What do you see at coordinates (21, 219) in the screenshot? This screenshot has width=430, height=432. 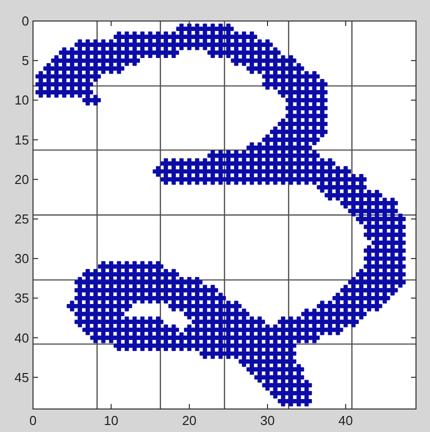 I see `y-tick-label: 25` at bounding box center [21, 219].